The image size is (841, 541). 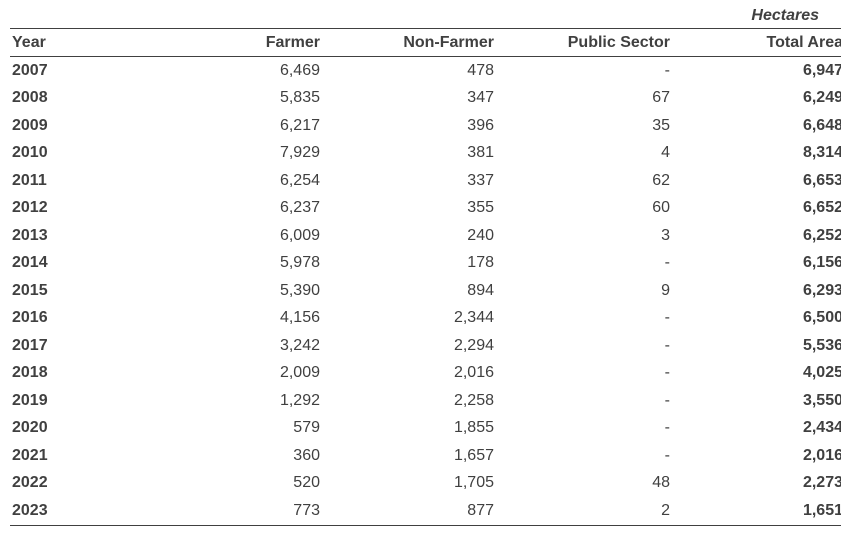 I want to click on cell-farmer: 773, so click(x=306, y=510).